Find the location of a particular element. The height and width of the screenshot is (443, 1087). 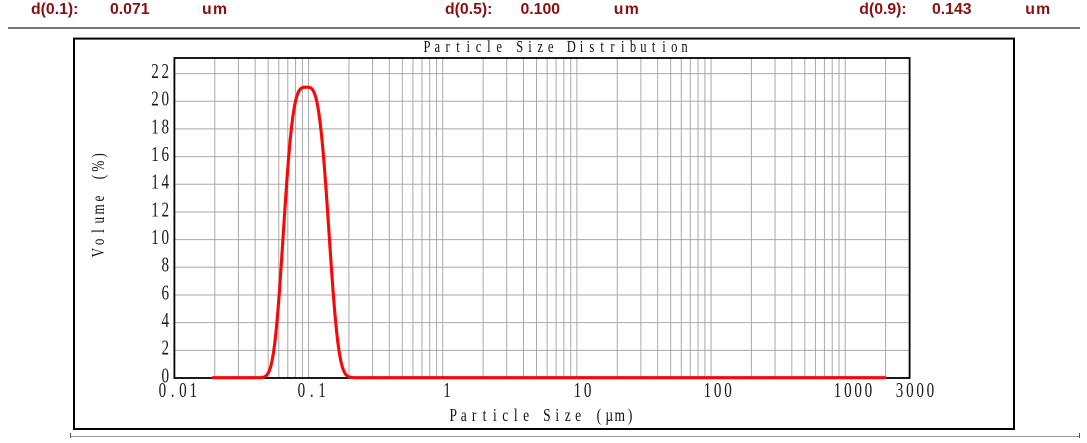

svg-text: n is located at coordinates (684, 48).